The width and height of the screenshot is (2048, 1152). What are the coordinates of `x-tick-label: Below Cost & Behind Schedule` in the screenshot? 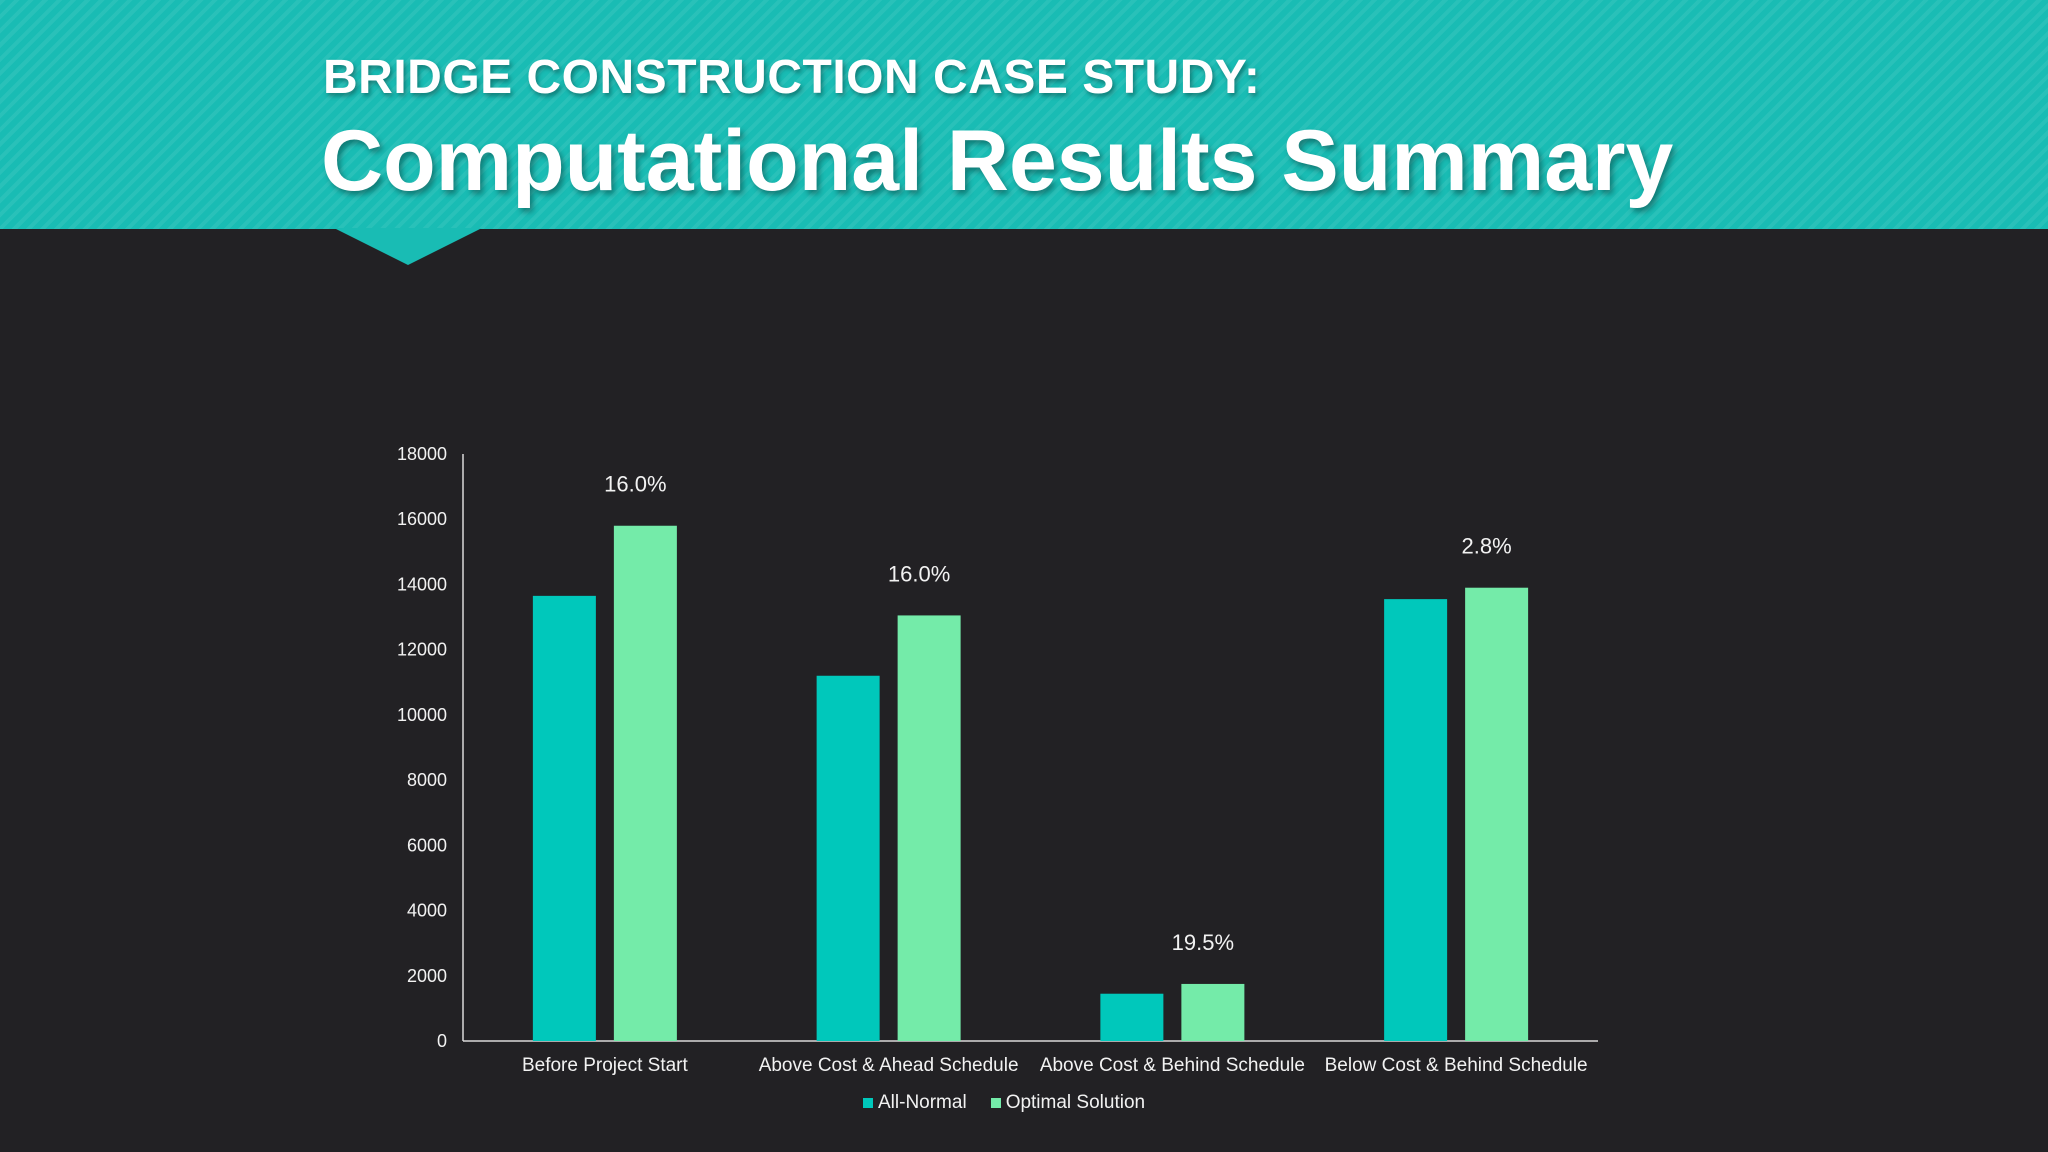 It's located at (1456, 1065).